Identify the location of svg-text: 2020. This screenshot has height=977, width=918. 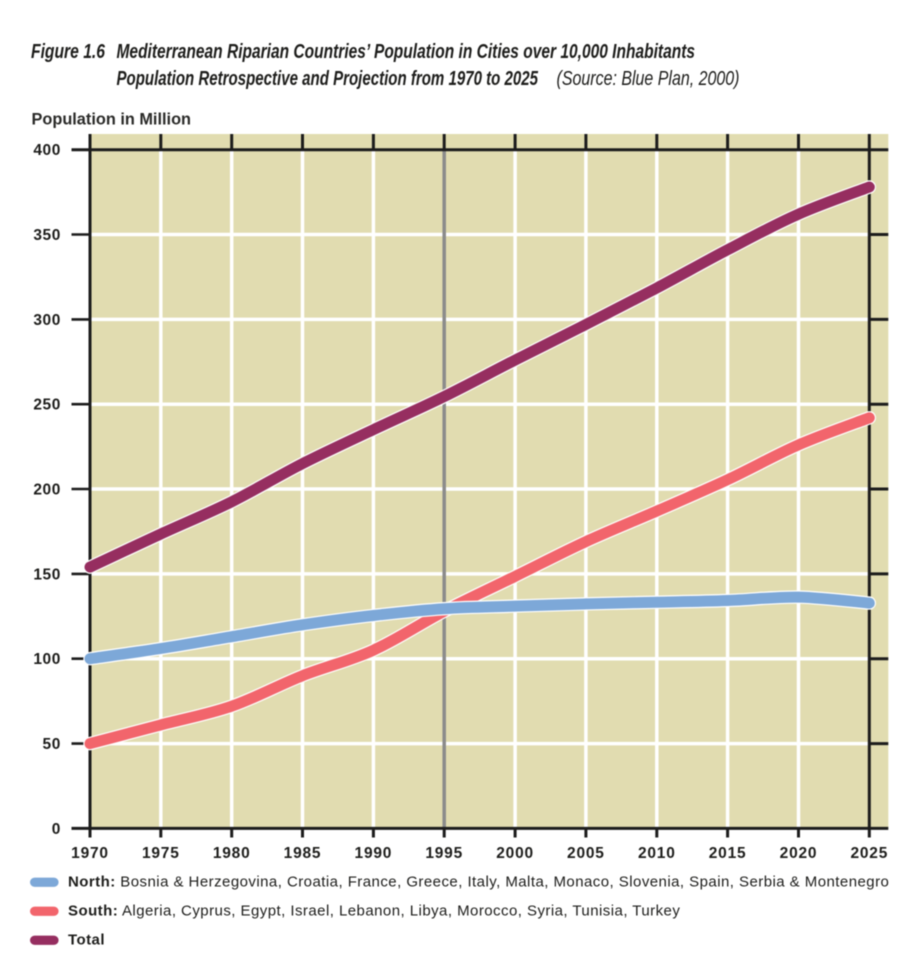
(799, 853).